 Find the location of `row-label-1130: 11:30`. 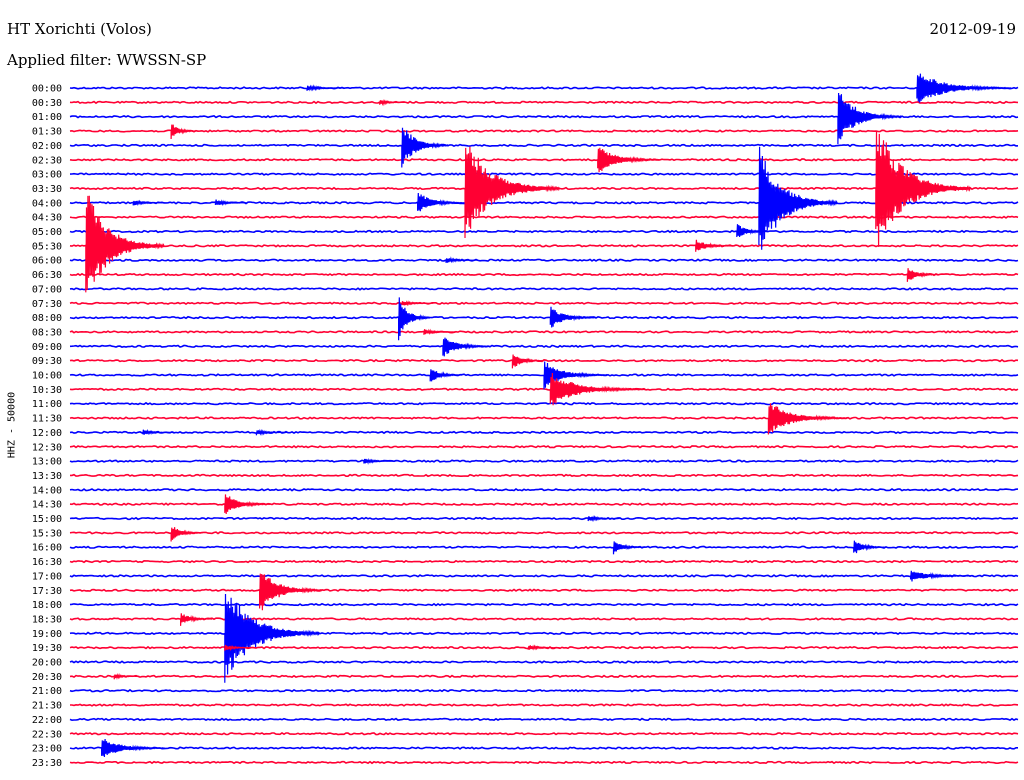

row-label-1130: 11:30 is located at coordinates (47, 419).